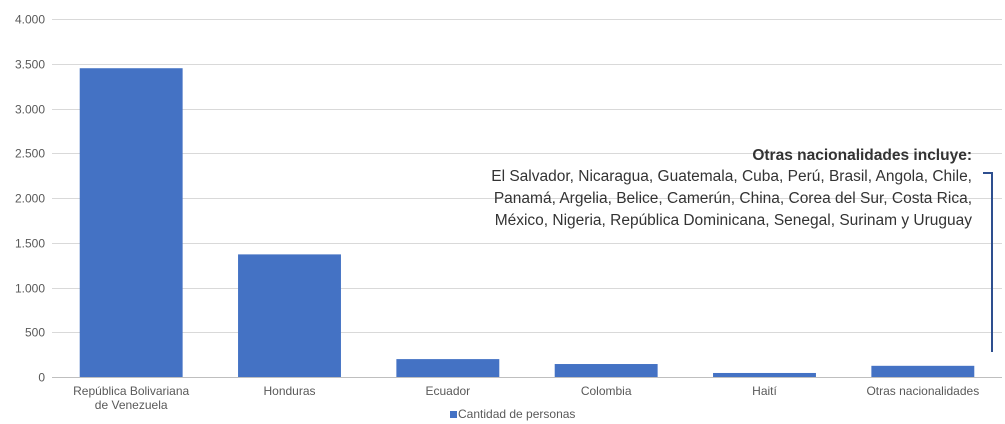 The width and height of the screenshot is (1005, 424). What do you see at coordinates (862, 155) in the screenshot?
I see `note-title: Otras nacionalidades incluye:` at bounding box center [862, 155].